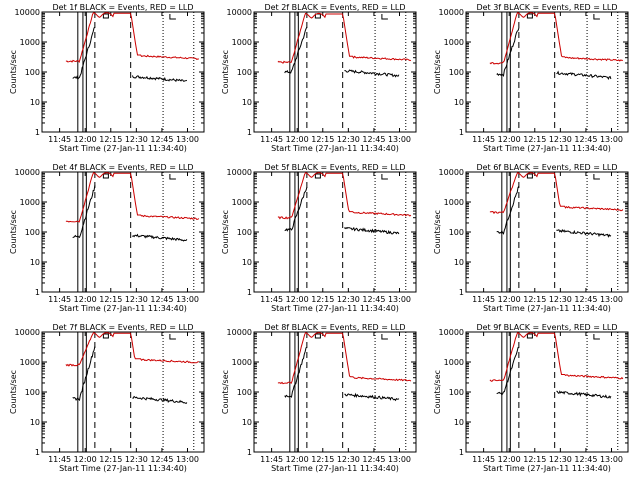 The height and width of the screenshot is (485, 640). I want to click on chart-title: Det 1f BLACK = Events, RED = LLD, so click(122, 7).